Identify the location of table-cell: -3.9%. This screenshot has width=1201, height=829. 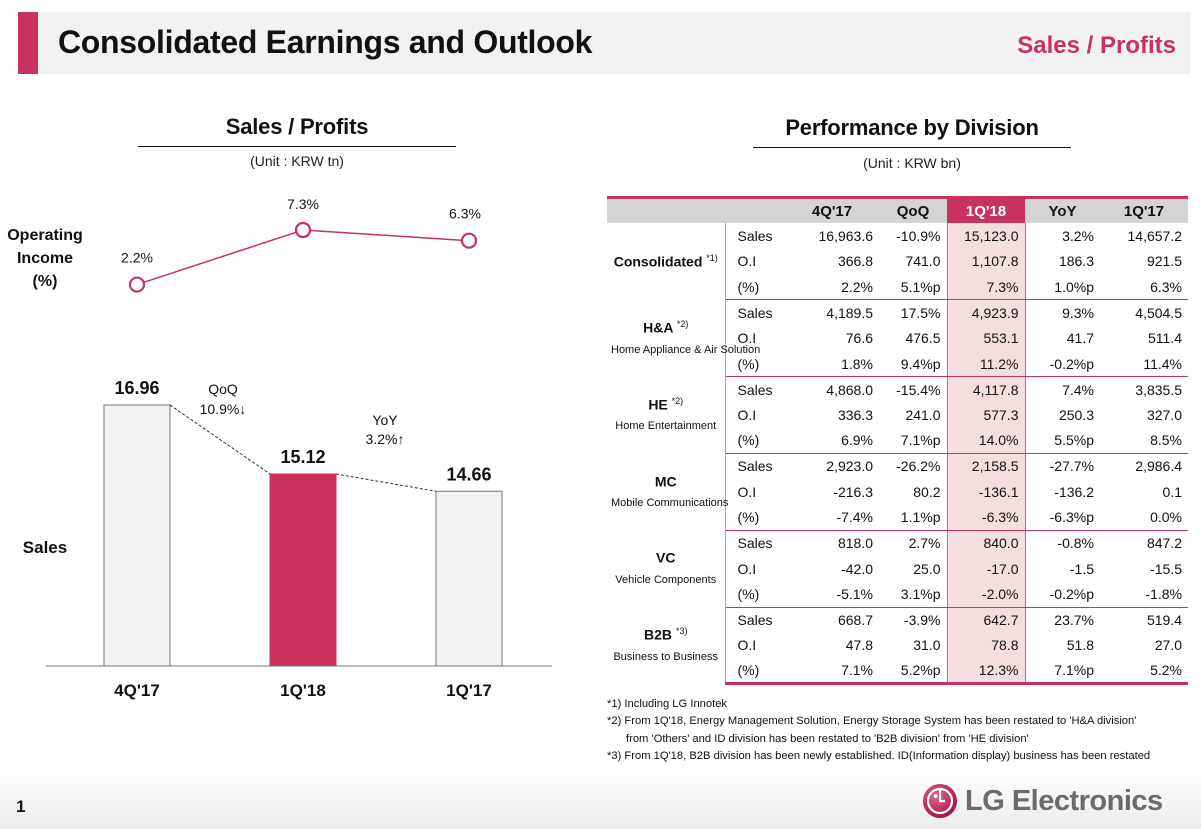
(922, 620).